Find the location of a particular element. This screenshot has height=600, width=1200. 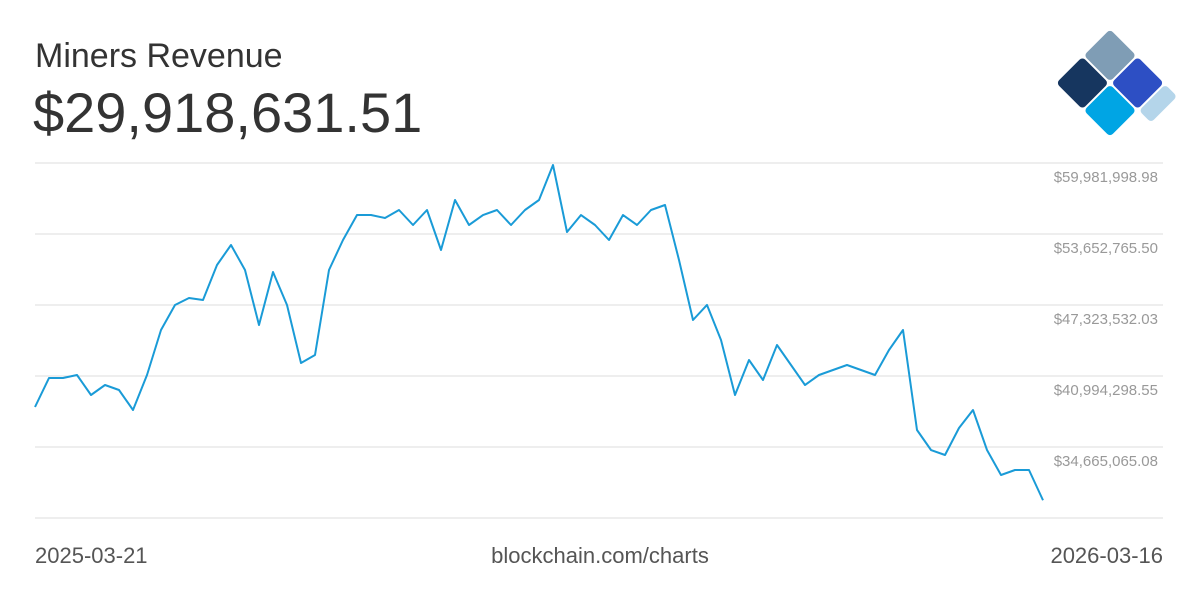

x-tick-label: 2025-03-21 is located at coordinates (91, 555).